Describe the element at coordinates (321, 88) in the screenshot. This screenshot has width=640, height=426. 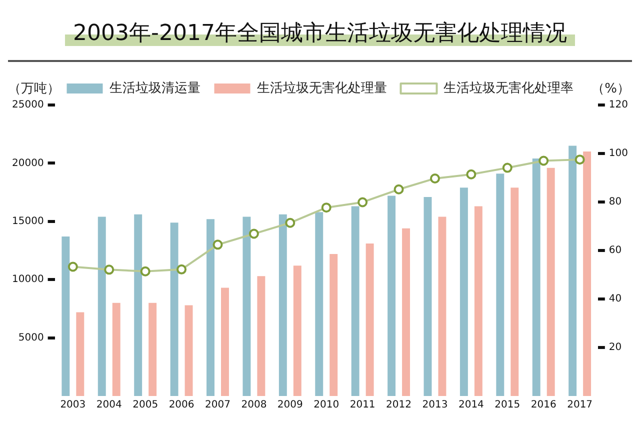
I see `legend-label: 生活垃圾无害化处理量` at that location.